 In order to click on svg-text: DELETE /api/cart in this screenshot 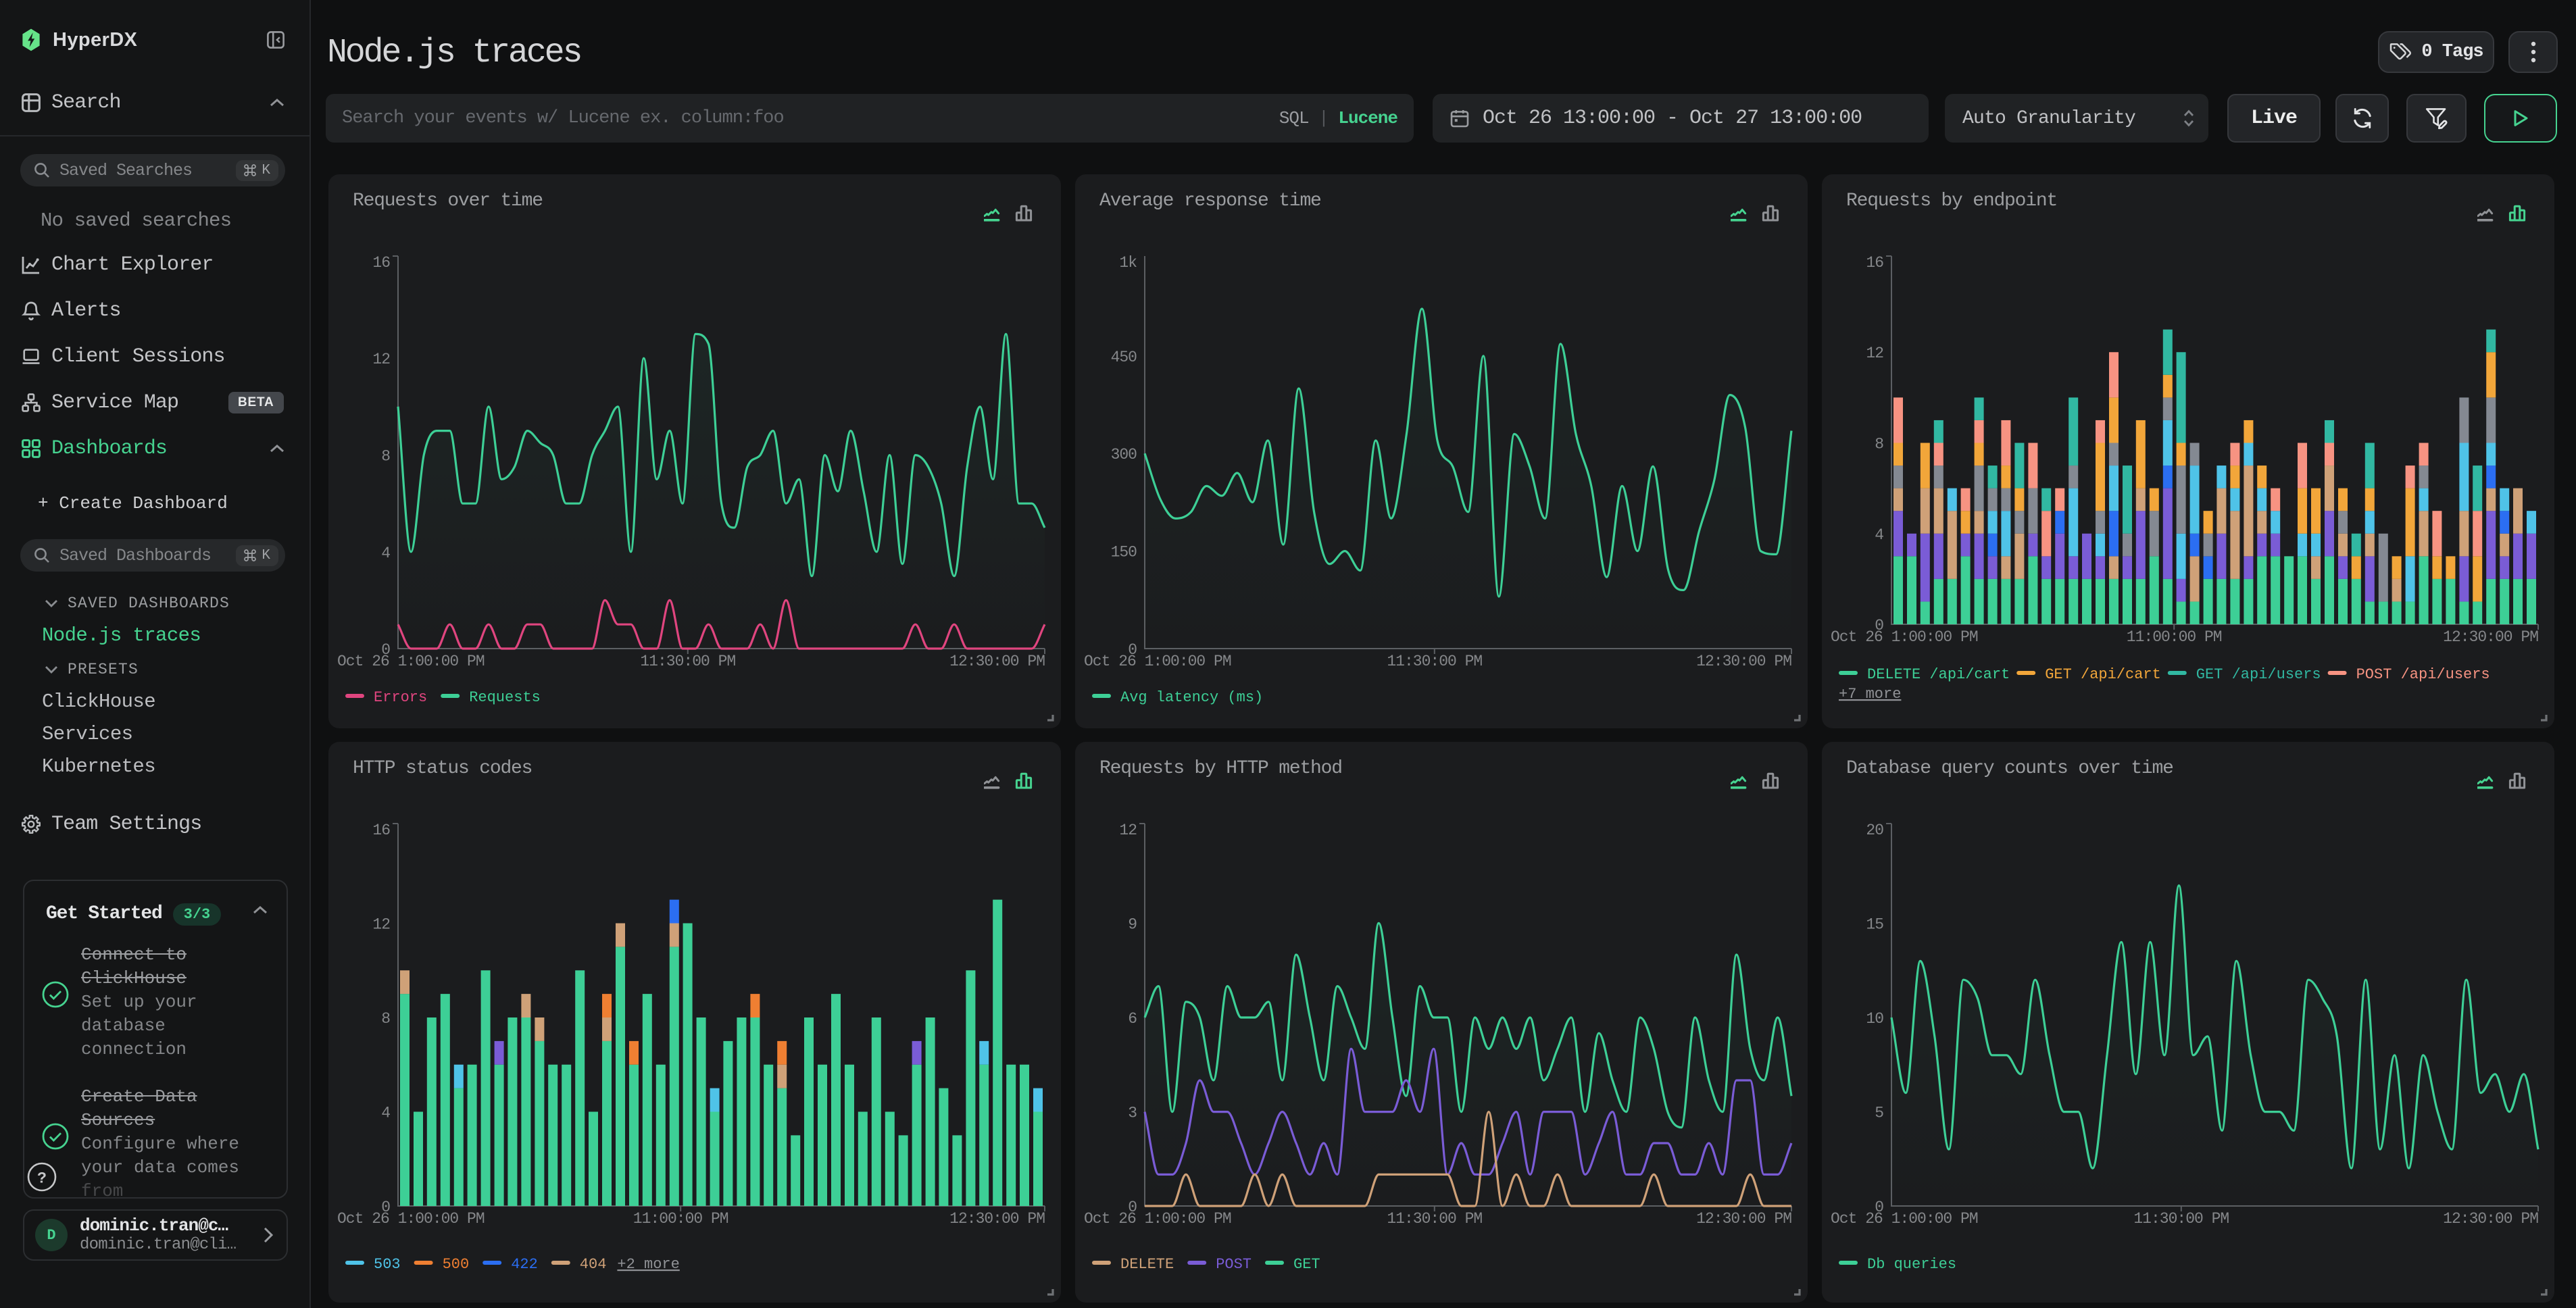, I will do `click(1939, 674)`.